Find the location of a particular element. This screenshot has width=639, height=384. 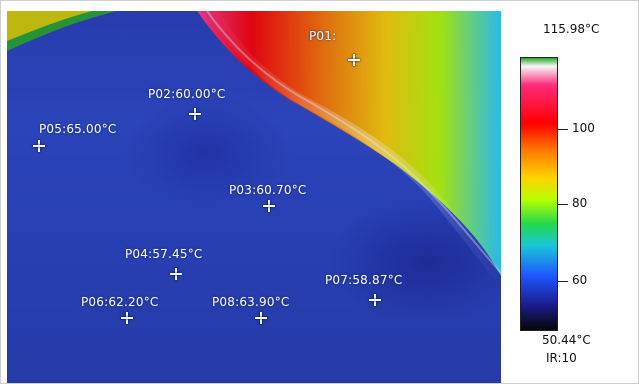

spot-label-p06: P06:62.20°C is located at coordinates (120, 302).